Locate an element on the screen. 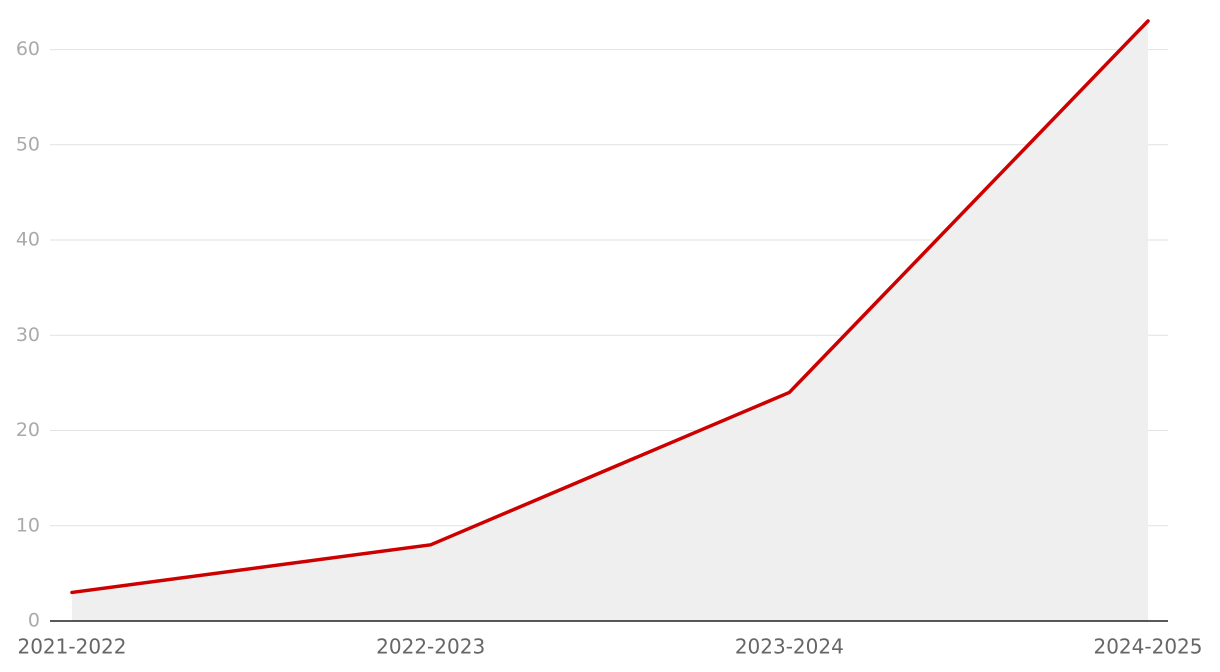 The width and height of the screenshot is (1220, 672). x-tick-label: 2022-2023 is located at coordinates (430, 647).